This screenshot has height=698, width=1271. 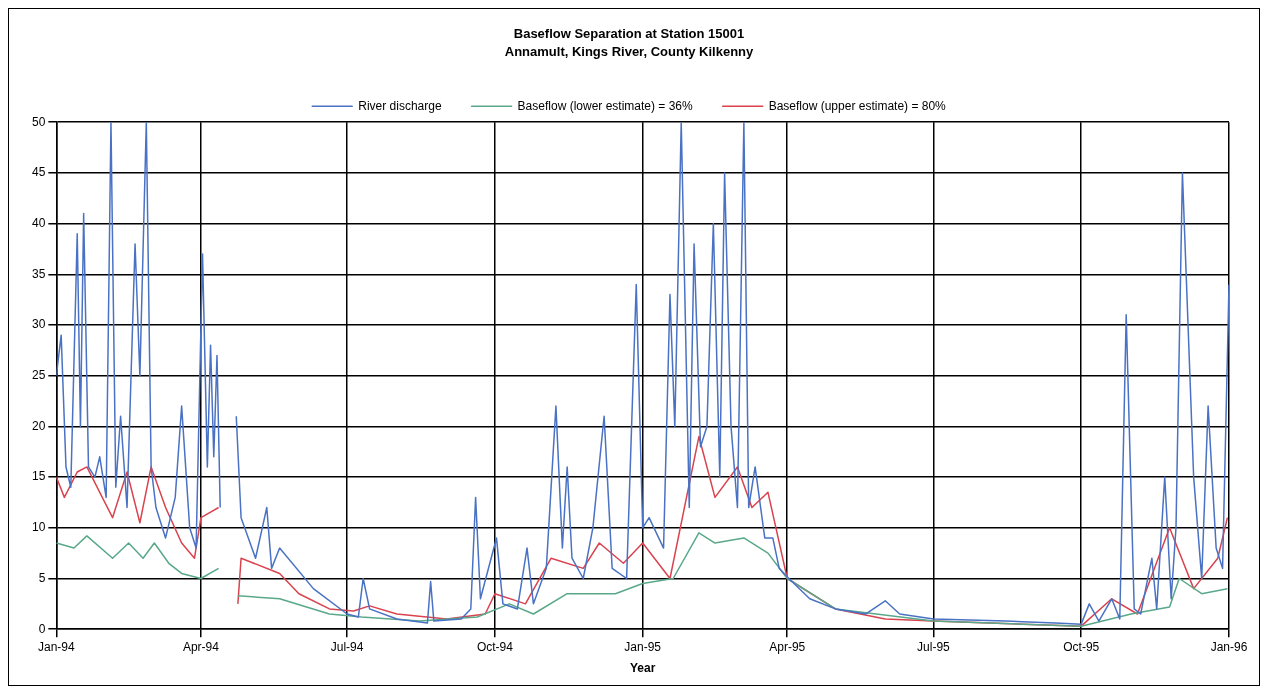 I want to click on x-tick-label: Oct-95, so click(x=1081, y=646).